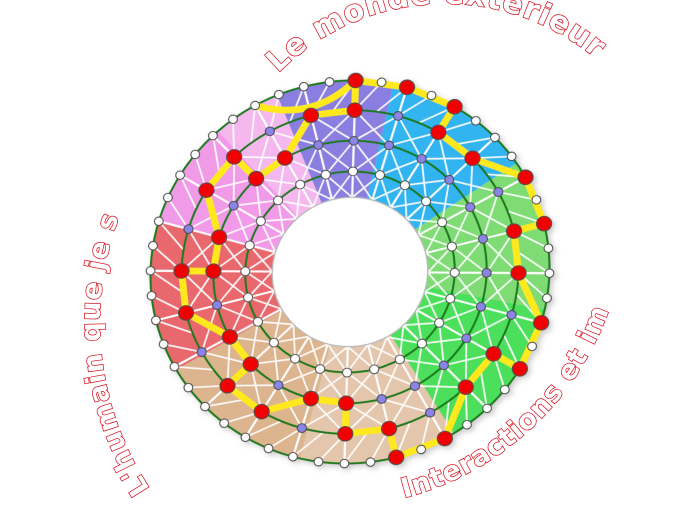  What do you see at coordinates (305, 98) in the screenshot?
I see `yellow-arc-accent` at bounding box center [305, 98].